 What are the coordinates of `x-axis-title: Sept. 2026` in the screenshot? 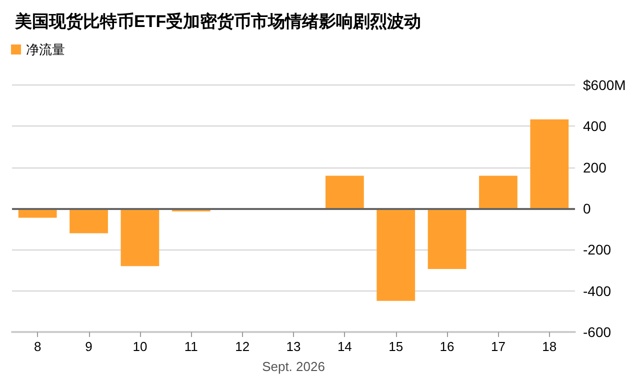 It's located at (293, 366).